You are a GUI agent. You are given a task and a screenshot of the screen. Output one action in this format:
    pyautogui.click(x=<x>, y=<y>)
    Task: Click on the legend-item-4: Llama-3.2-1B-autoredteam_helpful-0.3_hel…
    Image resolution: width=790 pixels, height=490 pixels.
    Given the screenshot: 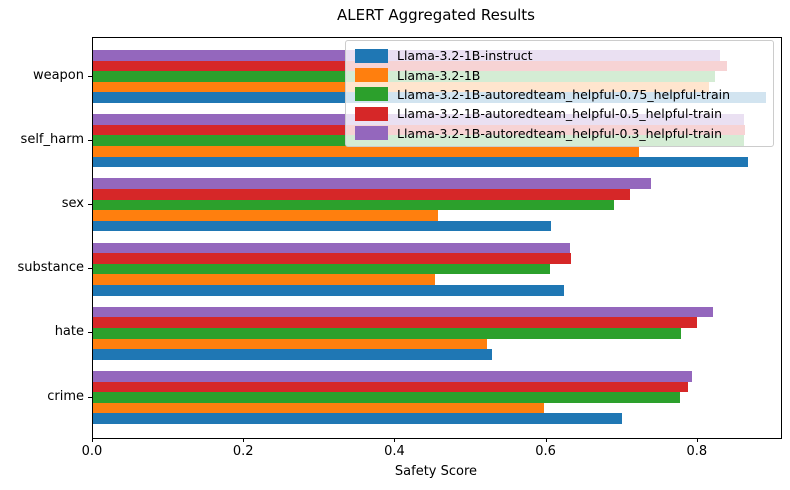 What is the action you would take?
    pyautogui.click(x=560, y=133)
    